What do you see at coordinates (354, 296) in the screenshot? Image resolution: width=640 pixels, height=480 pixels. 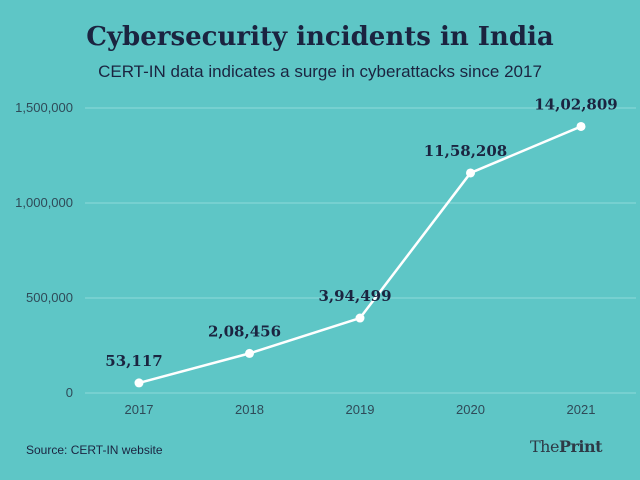 I see `data-label: 3,94,499` at bounding box center [354, 296].